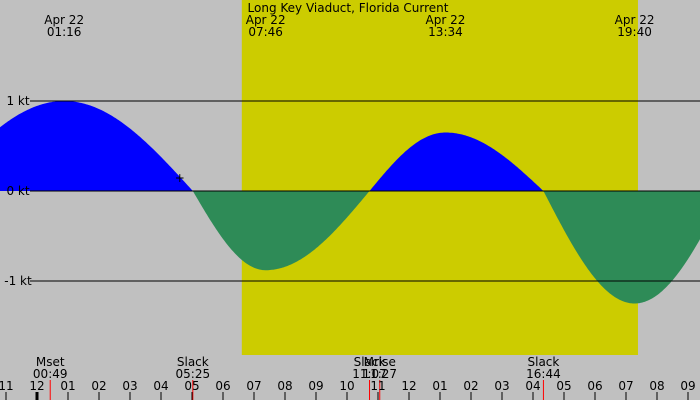  I want to click on y-tick-label: 0 kt, so click(17, 191).